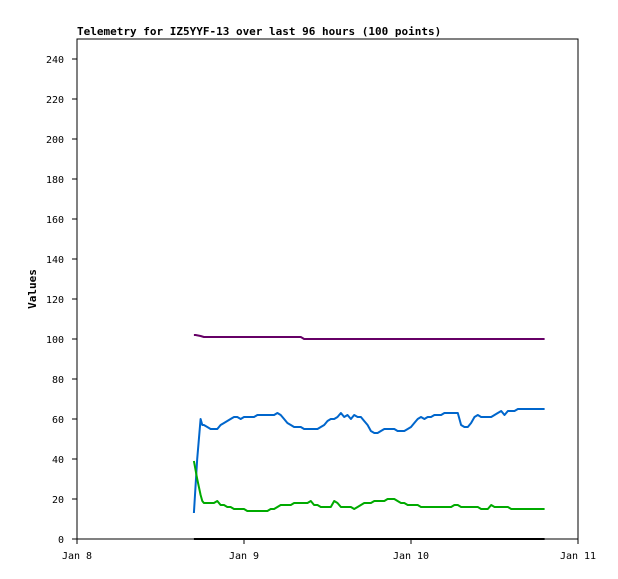 The image size is (618, 579). I want to click on y-tick-label: 200, so click(55, 140).